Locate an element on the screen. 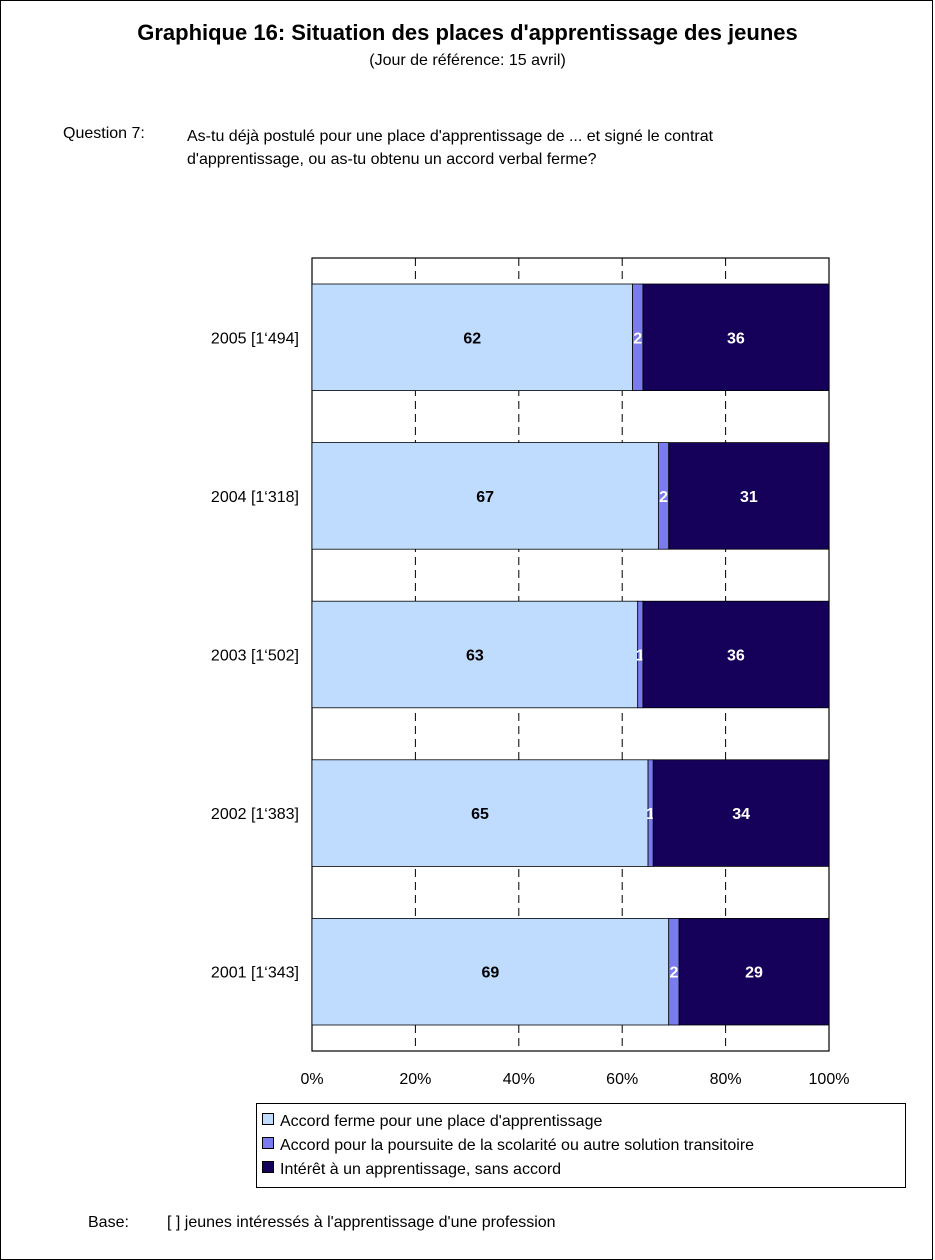  data-label-1-series-2: 31 is located at coordinates (749, 497).